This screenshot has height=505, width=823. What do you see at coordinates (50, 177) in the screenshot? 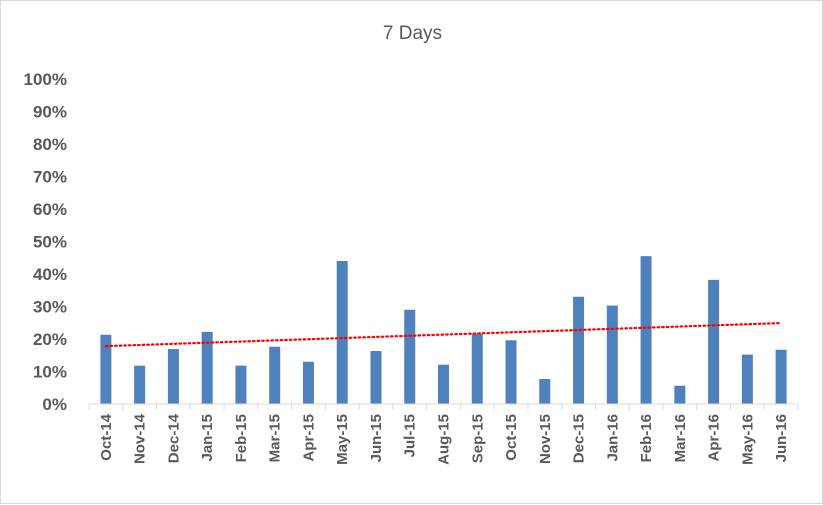
I see `y-tick-label: 70%` at bounding box center [50, 177].